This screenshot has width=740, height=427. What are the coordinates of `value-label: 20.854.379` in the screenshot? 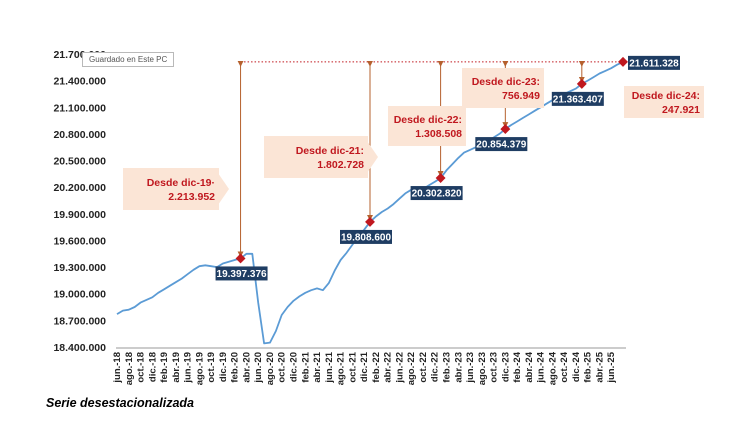 It's located at (501, 145).